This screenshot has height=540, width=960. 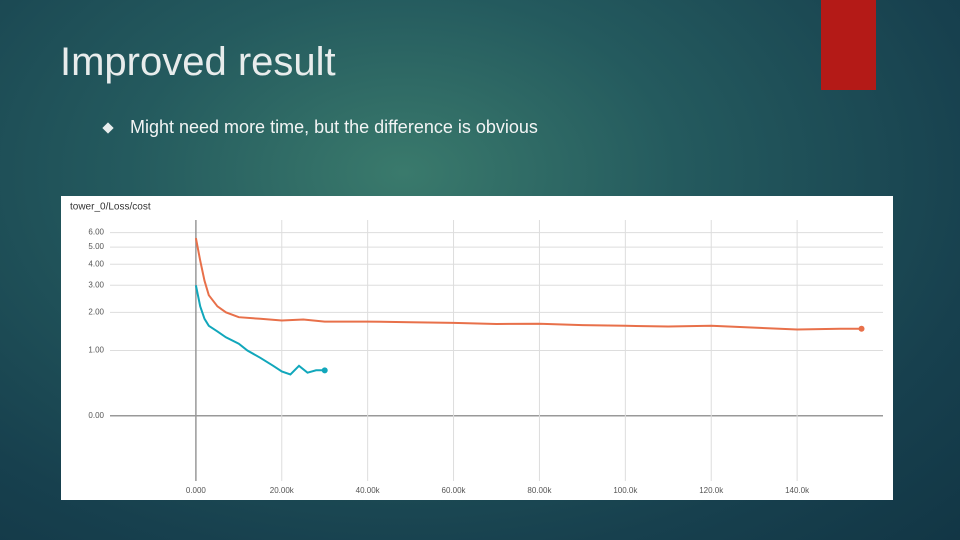 What do you see at coordinates (96, 311) in the screenshot?
I see `y-tick-label: 2.00` at bounding box center [96, 311].